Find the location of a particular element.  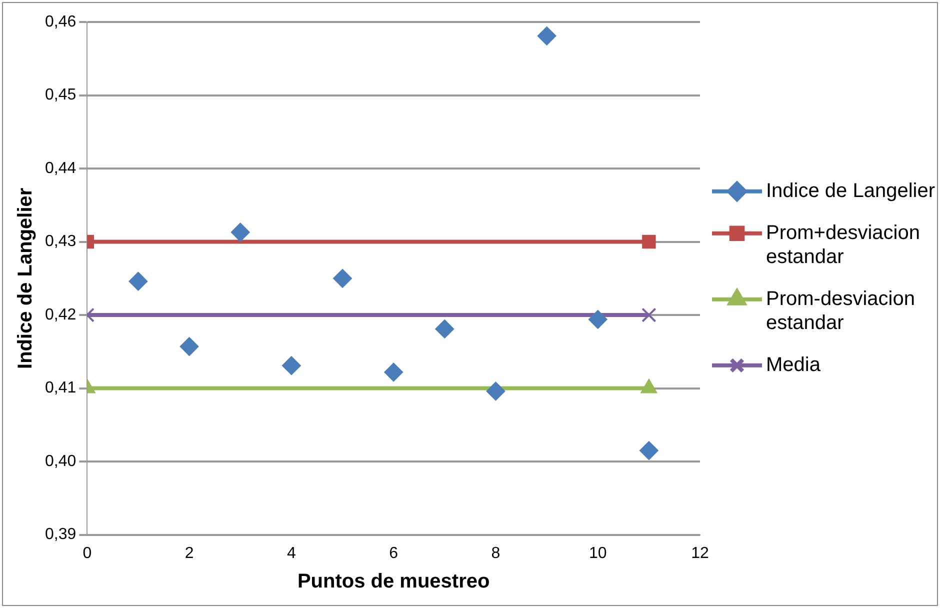

x-tick-label: 4 is located at coordinates (291, 553).